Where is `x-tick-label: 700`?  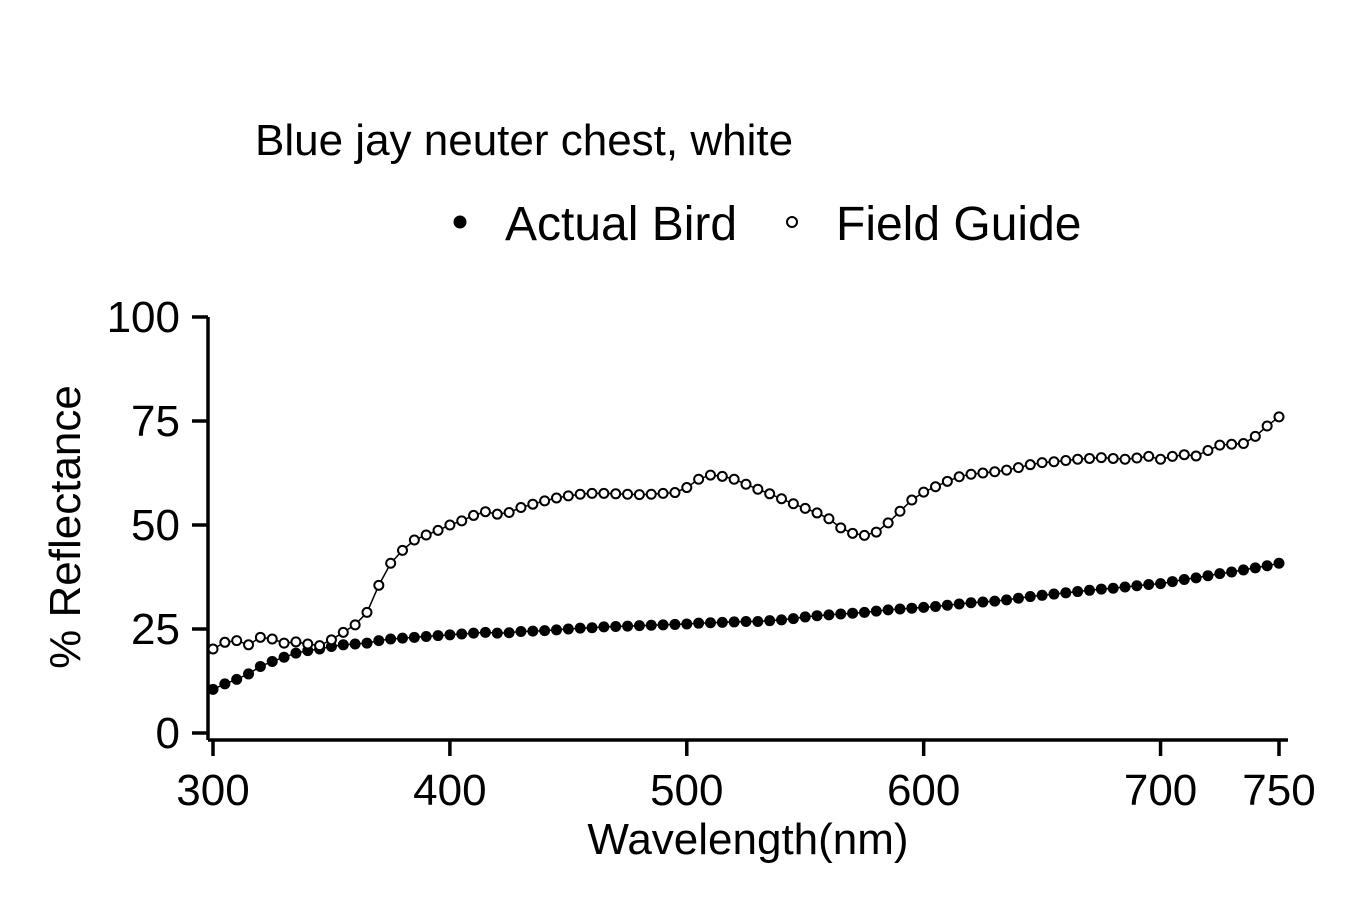
x-tick-label: 700 is located at coordinates (1160, 790).